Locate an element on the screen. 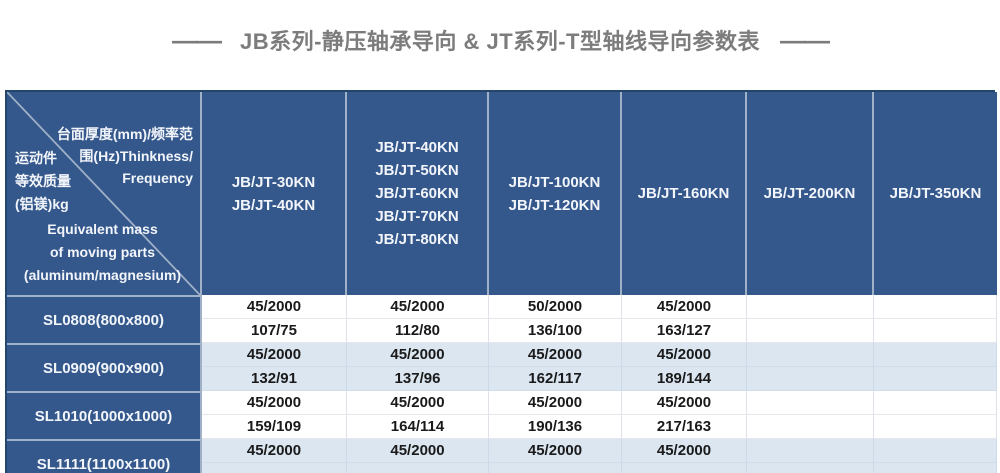 This screenshot has height=473, width=1000. row-label-sl1010: SL1010(1000x1000) is located at coordinates (104, 415).